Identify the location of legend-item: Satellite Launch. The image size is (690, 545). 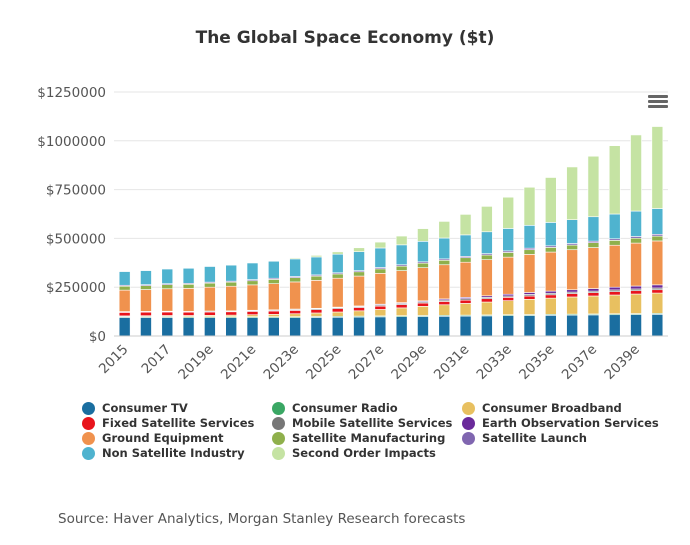
(524, 438).